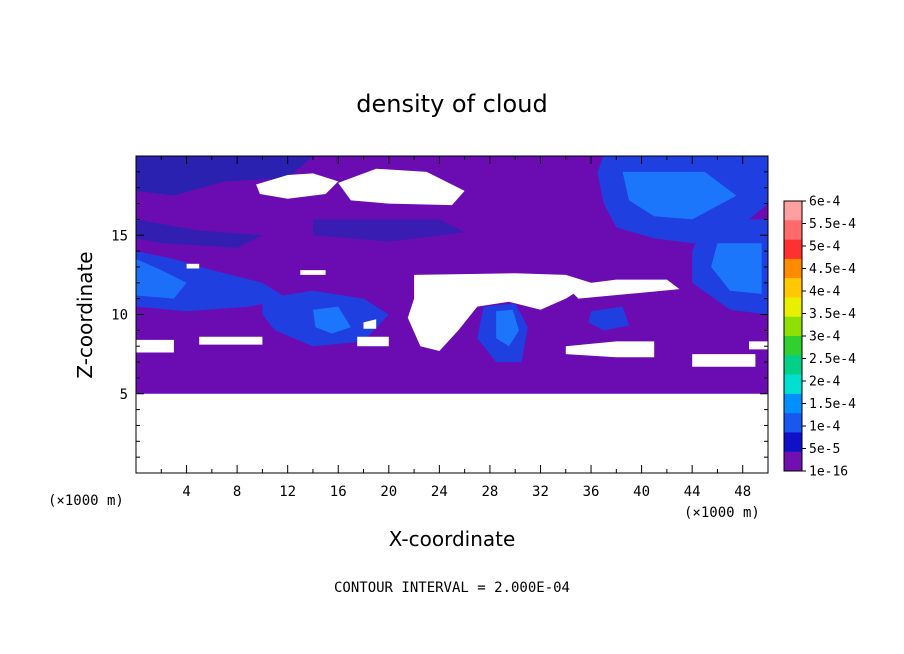 The width and height of the screenshot is (904, 654). I want to click on y-axis-label: Z-coordinate, so click(85, 314).